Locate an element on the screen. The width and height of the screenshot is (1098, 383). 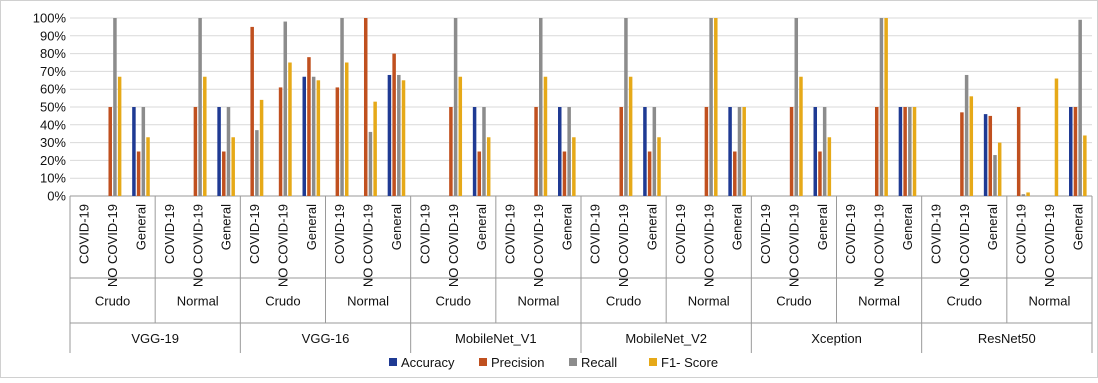
y-tick-label: 20% is located at coordinates (53, 160).